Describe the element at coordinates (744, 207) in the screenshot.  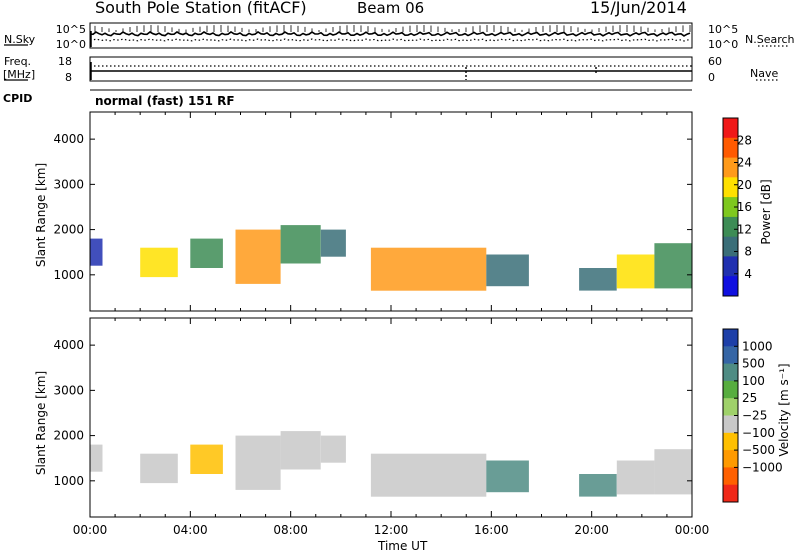
I see `power-colorbar-label: 16` at that location.